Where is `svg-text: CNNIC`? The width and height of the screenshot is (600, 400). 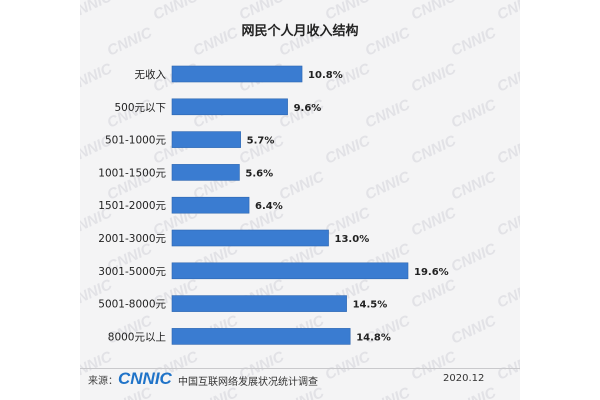
svg-text: CNNIC is located at coordinates (145, 378).